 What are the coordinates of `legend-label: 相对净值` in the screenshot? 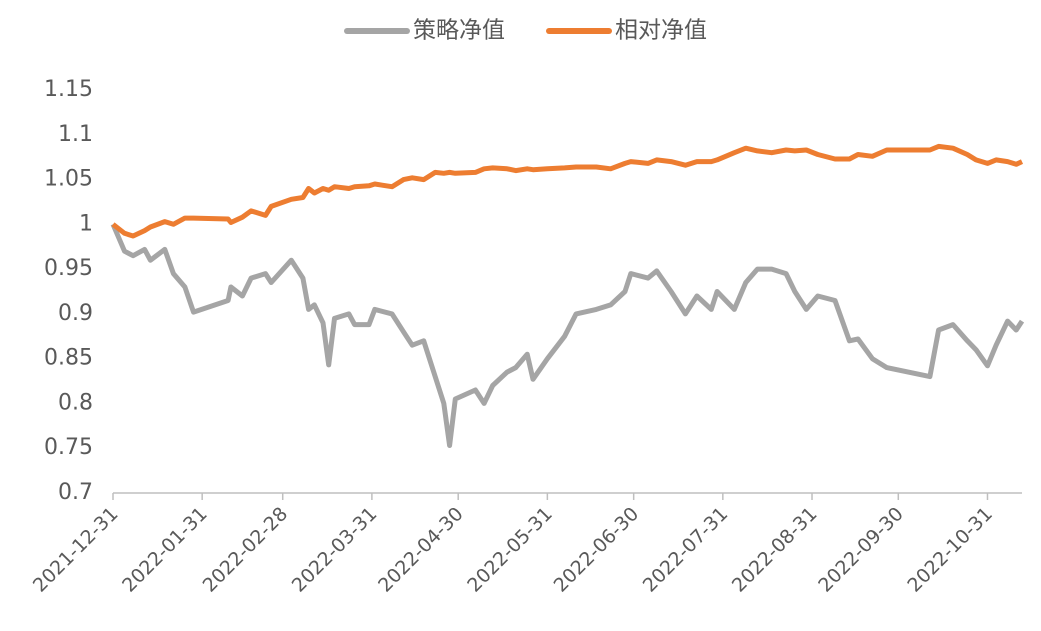 It's located at (661, 31).